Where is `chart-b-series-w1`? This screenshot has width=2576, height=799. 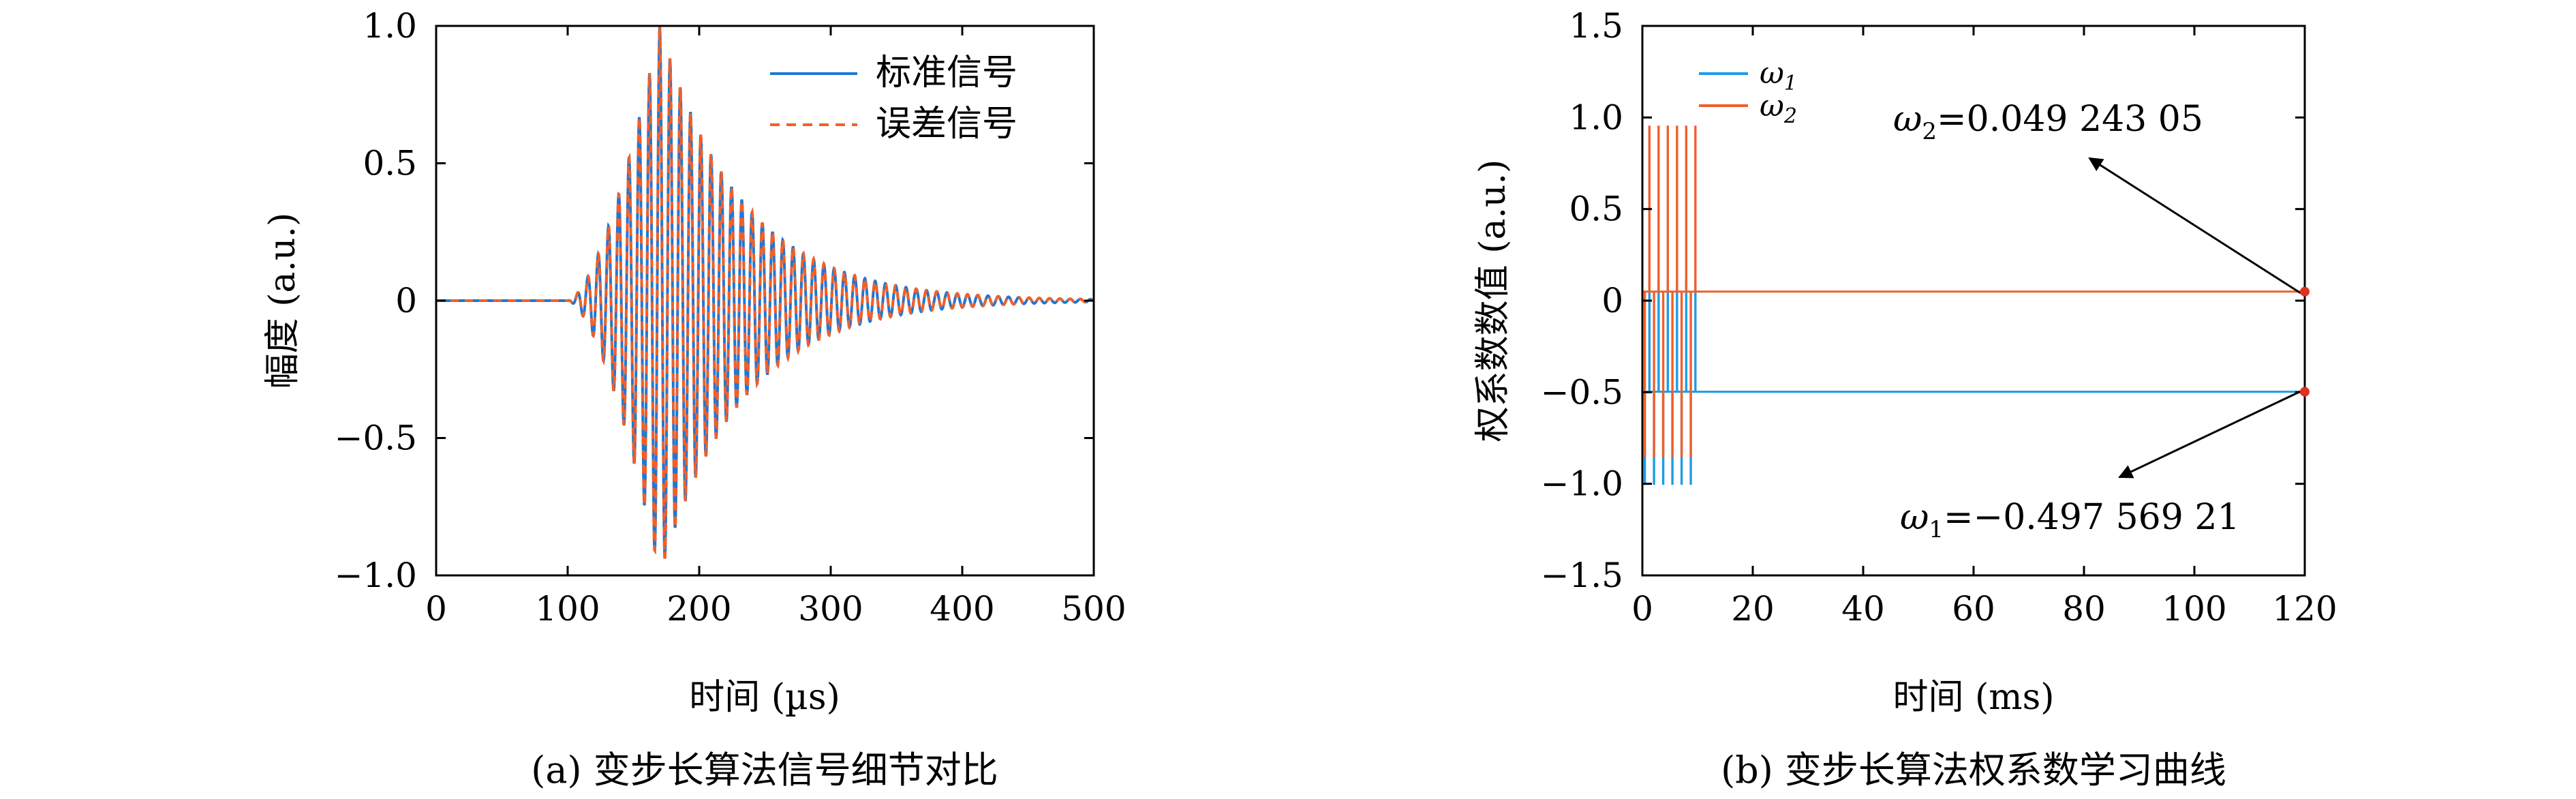 chart-b-series-w1 is located at coordinates (1973, 383).